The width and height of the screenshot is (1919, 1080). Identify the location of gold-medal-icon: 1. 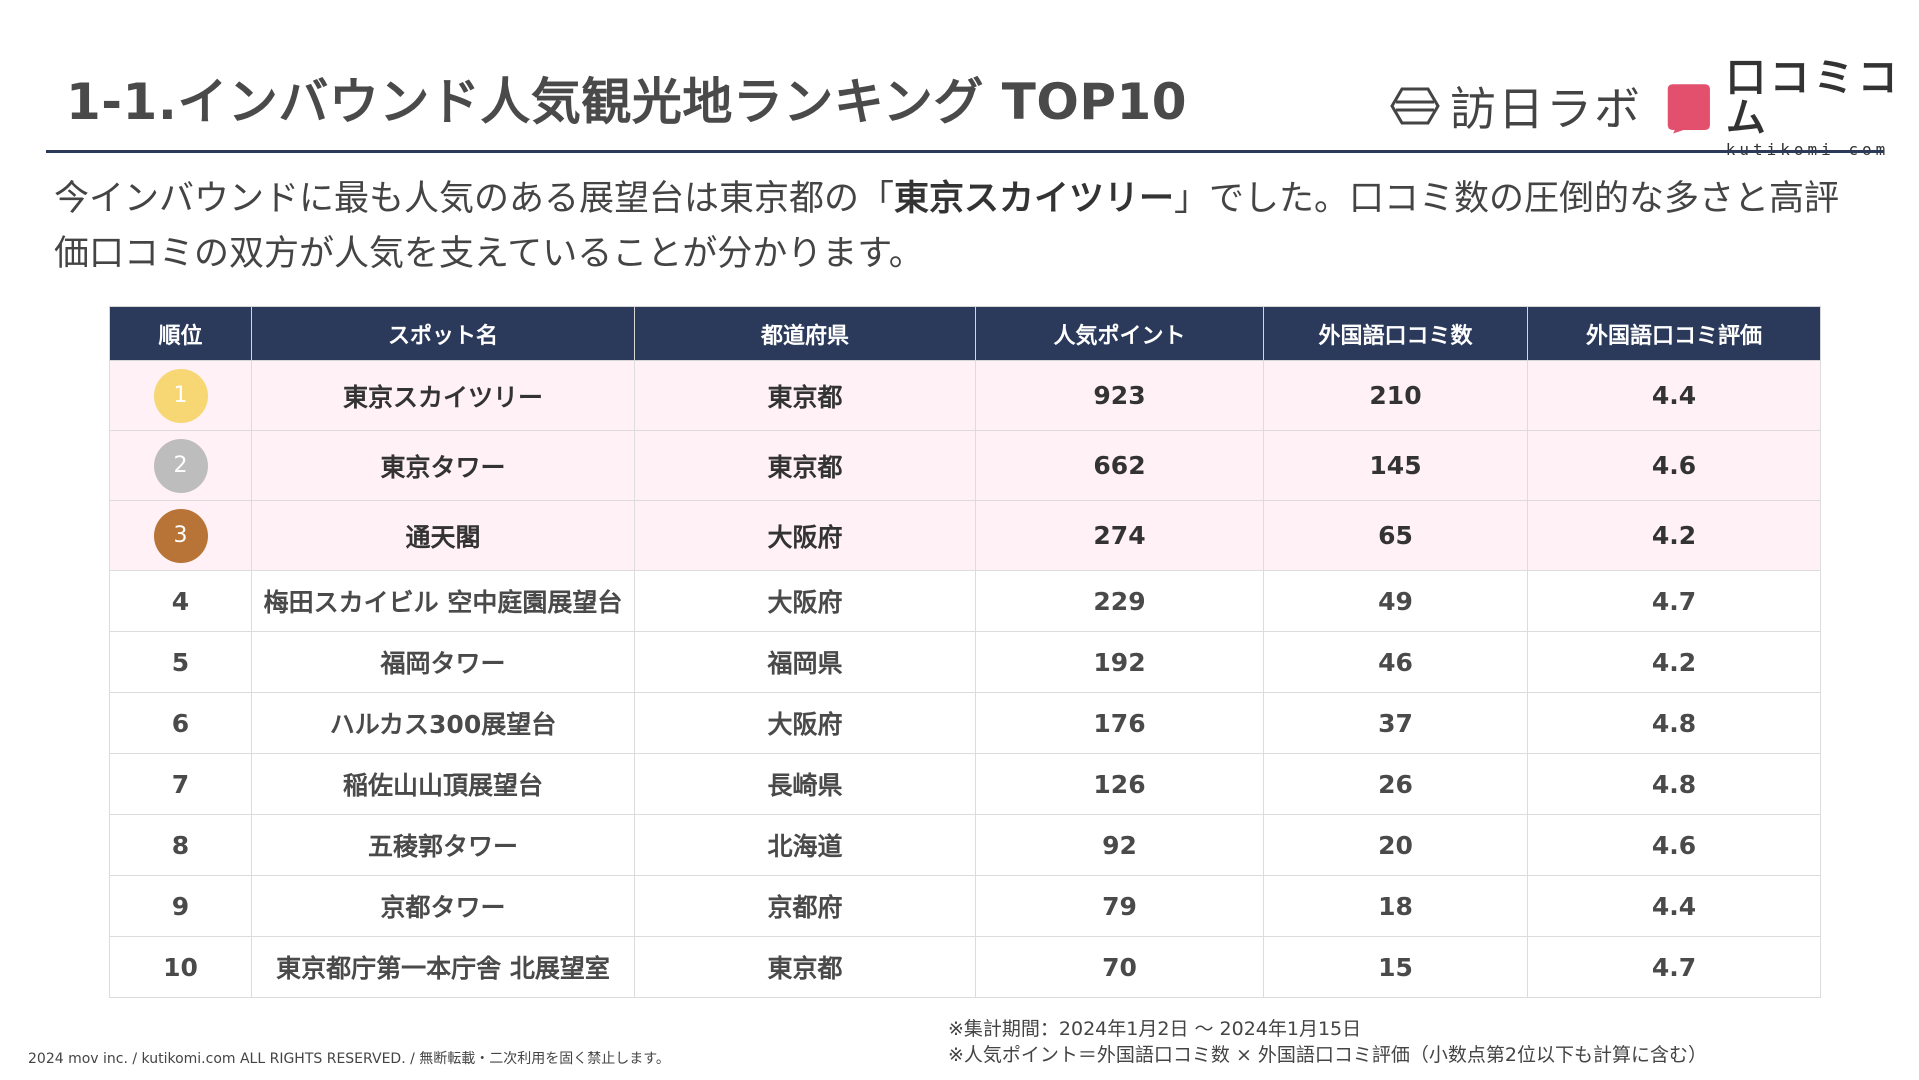
(180, 395).